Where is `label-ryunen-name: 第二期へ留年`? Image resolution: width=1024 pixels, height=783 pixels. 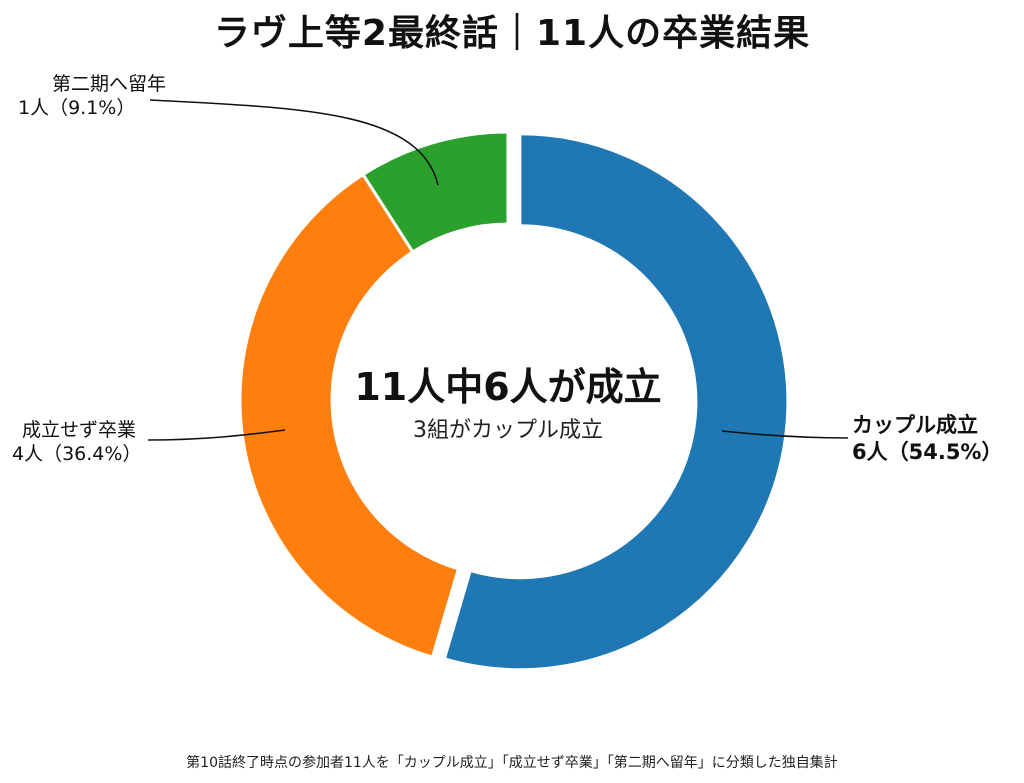 label-ryunen-name: 第二期へ留年 is located at coordinates (109, 84).